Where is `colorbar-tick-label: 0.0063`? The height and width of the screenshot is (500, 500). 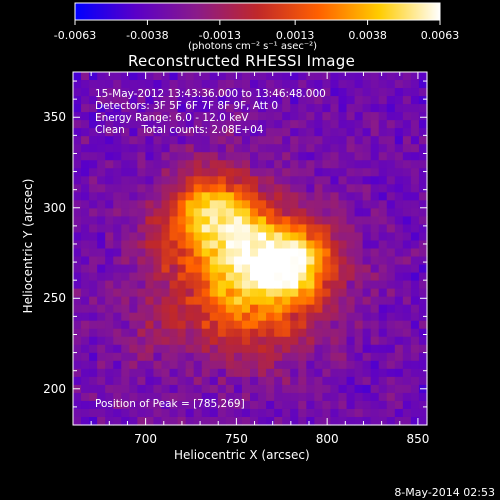
colorbar-tick-label: 0.0063 is located at coordinates (440, 35).